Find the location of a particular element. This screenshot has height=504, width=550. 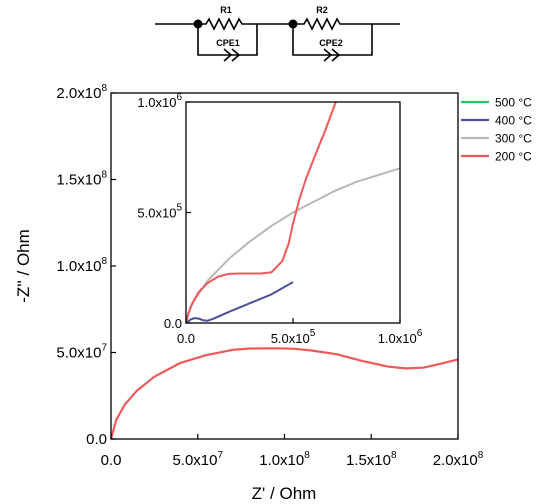

main-y-tick-label: 1.0x10⁸ is located at coordinates (81, 265).